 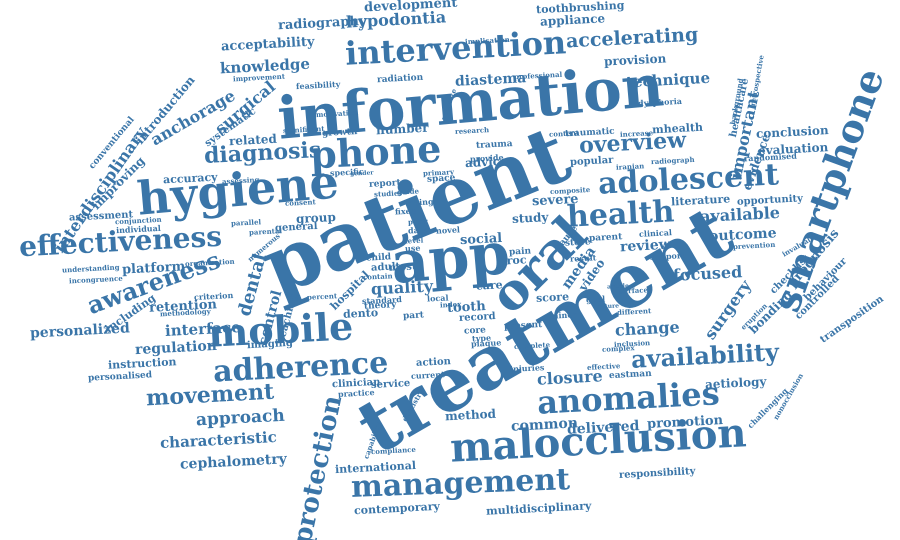 What do you see at coordinates (667, 256) in the screenshot?
I see `word-146: support` at bounding box center [667, 256].